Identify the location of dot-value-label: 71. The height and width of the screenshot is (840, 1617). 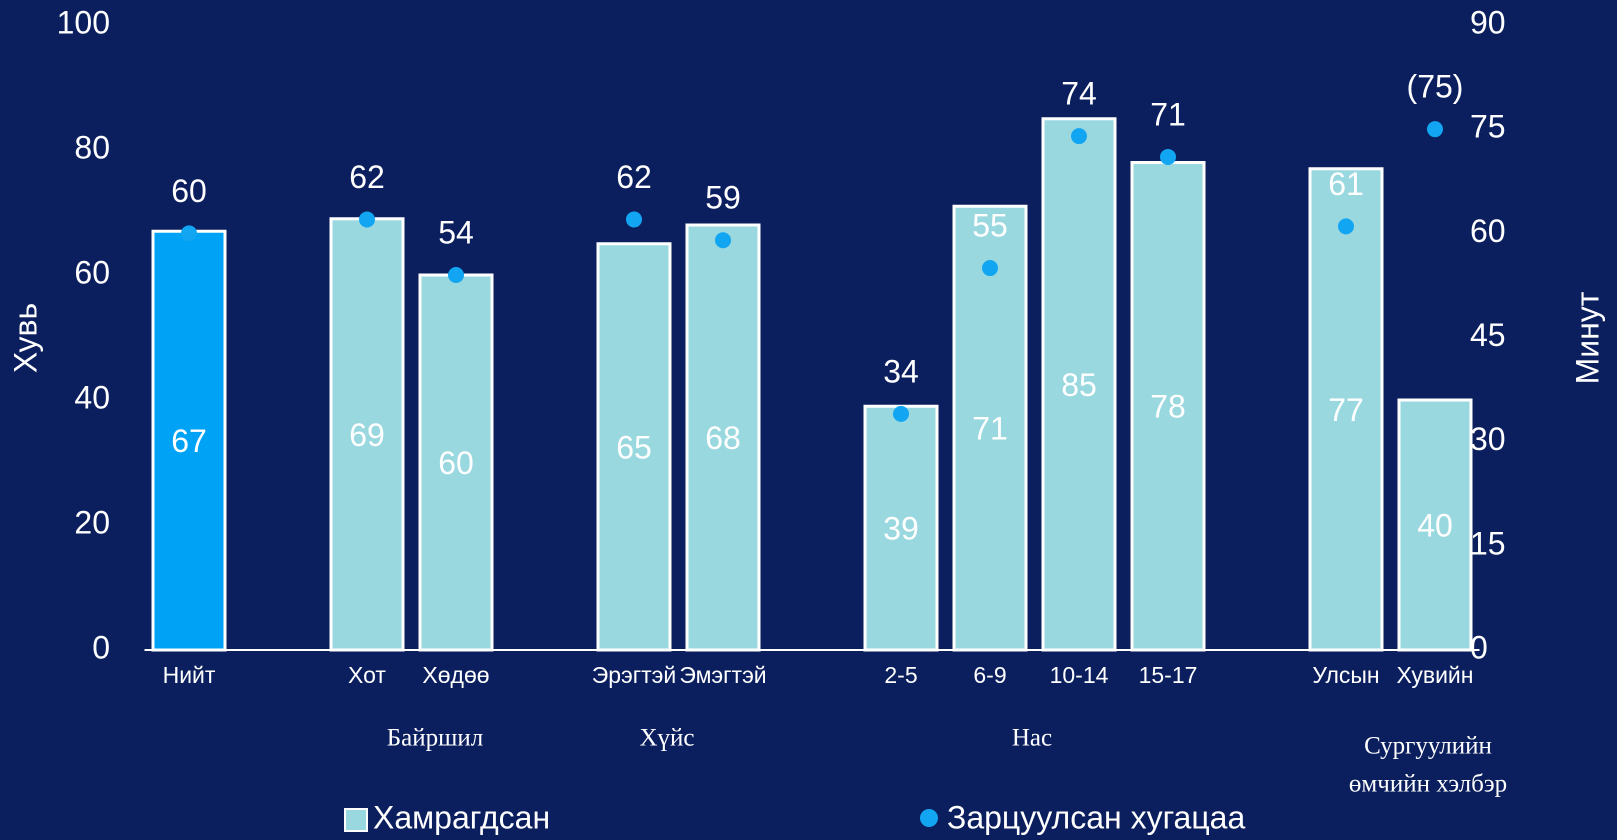
(1168, 114).